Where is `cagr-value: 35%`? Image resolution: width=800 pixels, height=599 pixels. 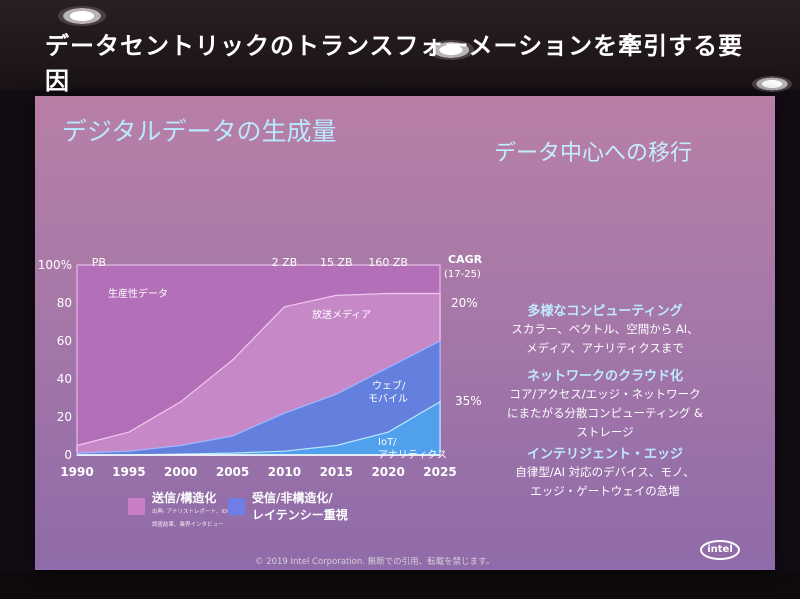 cagr-value: 35% is located at coordinates (468, 401).